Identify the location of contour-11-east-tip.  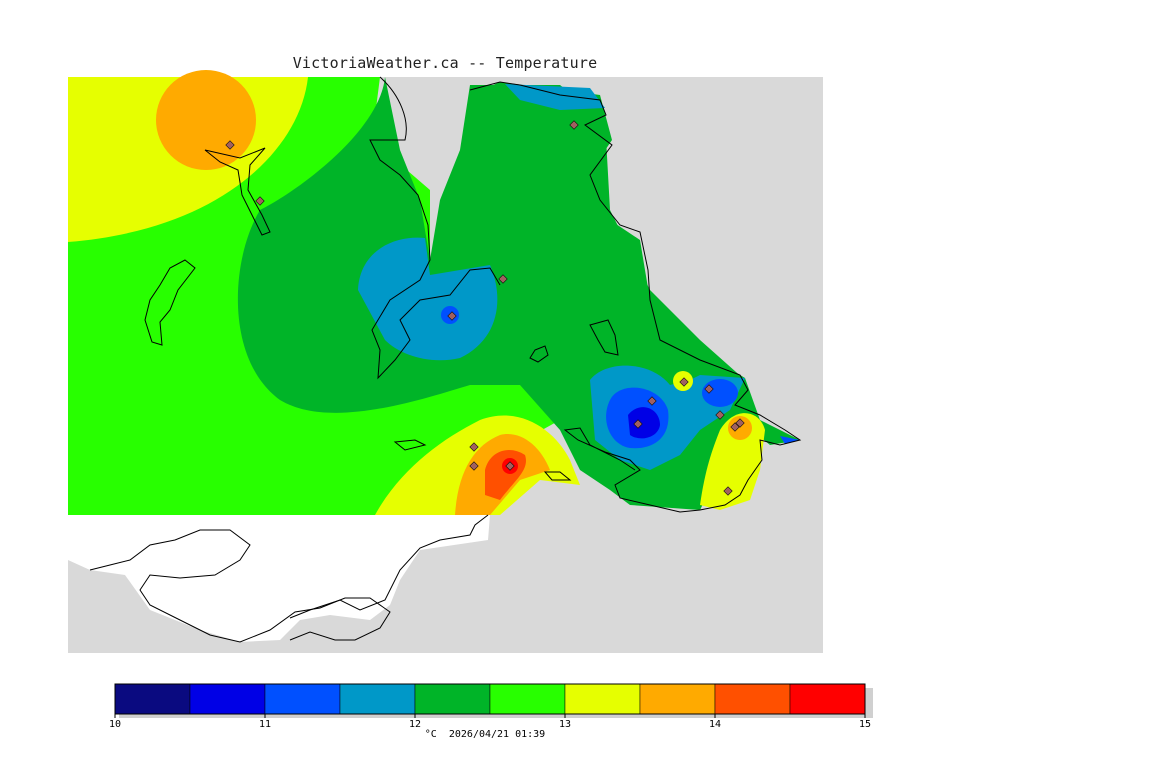
(790, 440).